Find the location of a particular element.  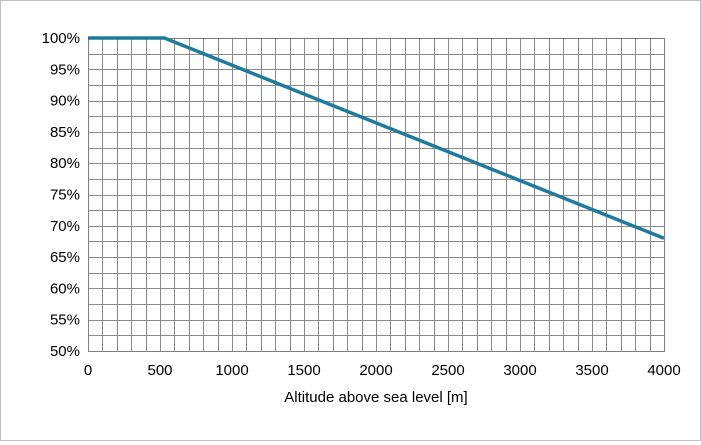

y-tick-label: 70% is located at coordinates (65, 226).